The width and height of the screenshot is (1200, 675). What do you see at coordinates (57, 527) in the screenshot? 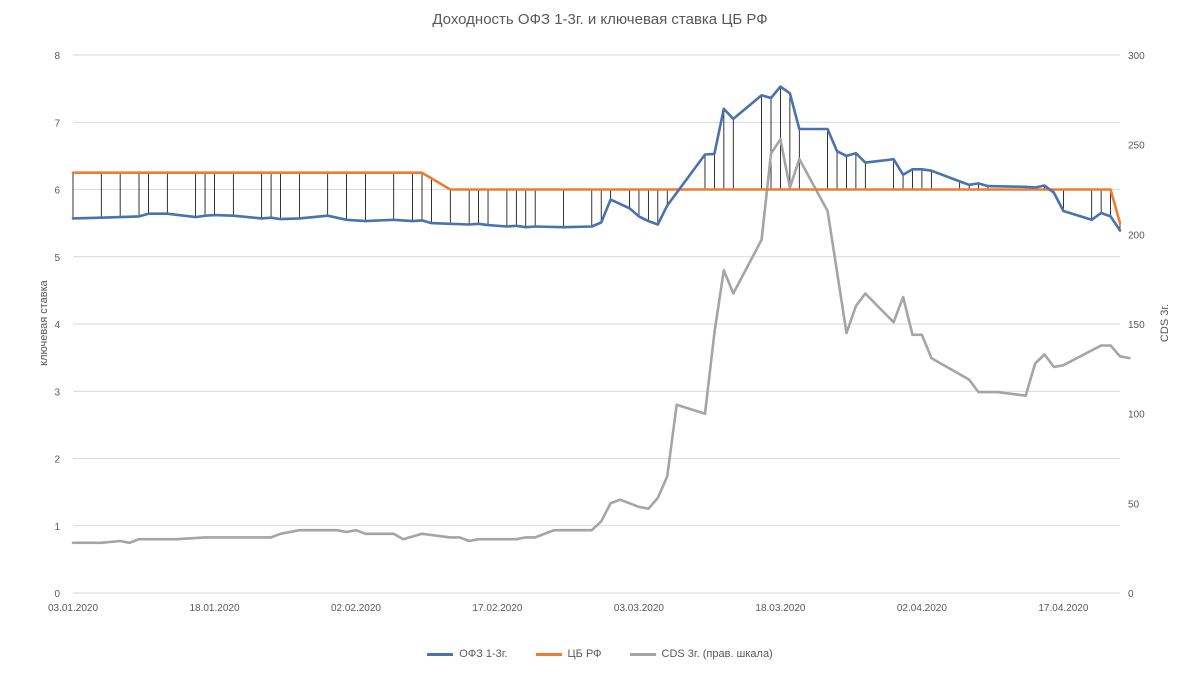
I see `y-tick-label: 1` at bounding box center [57, 527].